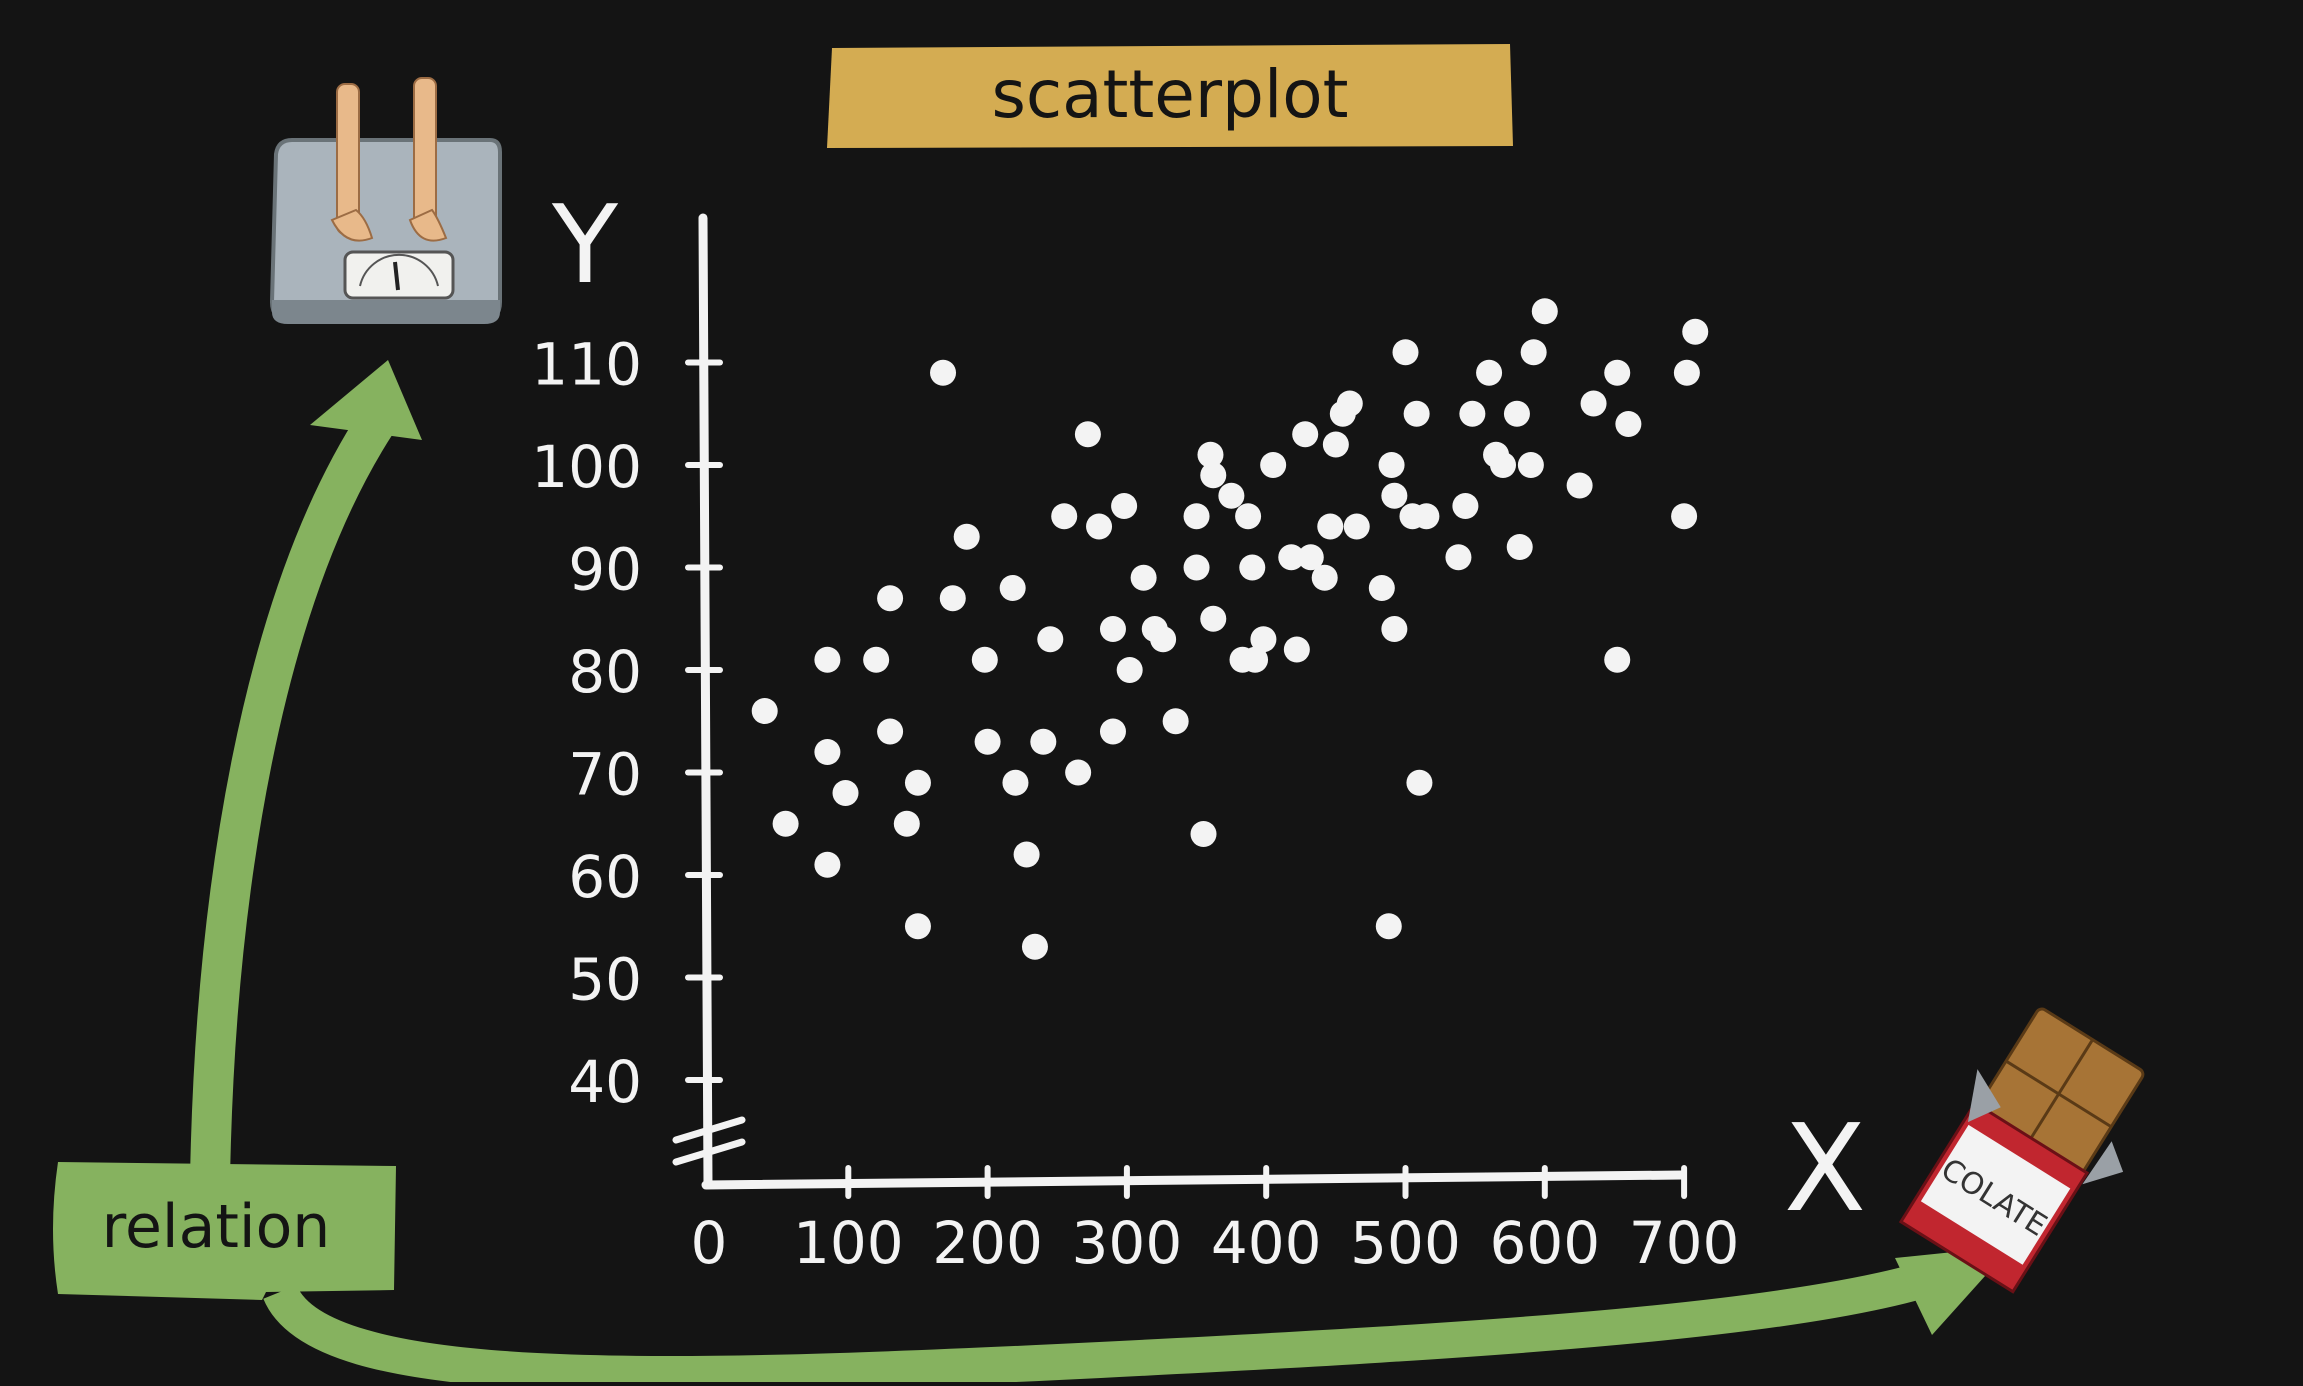  Describe the element at coordinates (605, 775) in the screenshot. I see `y-tick-label: 70` at that location.